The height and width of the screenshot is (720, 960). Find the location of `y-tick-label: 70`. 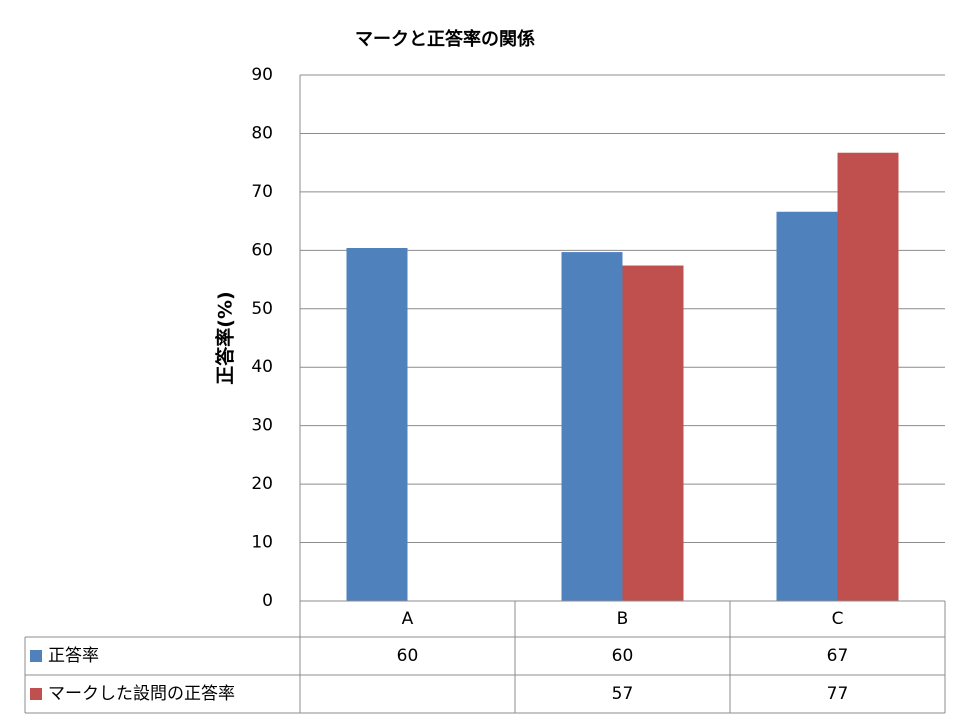

y-tick-label: 70 is located at coordinates (262, 192).